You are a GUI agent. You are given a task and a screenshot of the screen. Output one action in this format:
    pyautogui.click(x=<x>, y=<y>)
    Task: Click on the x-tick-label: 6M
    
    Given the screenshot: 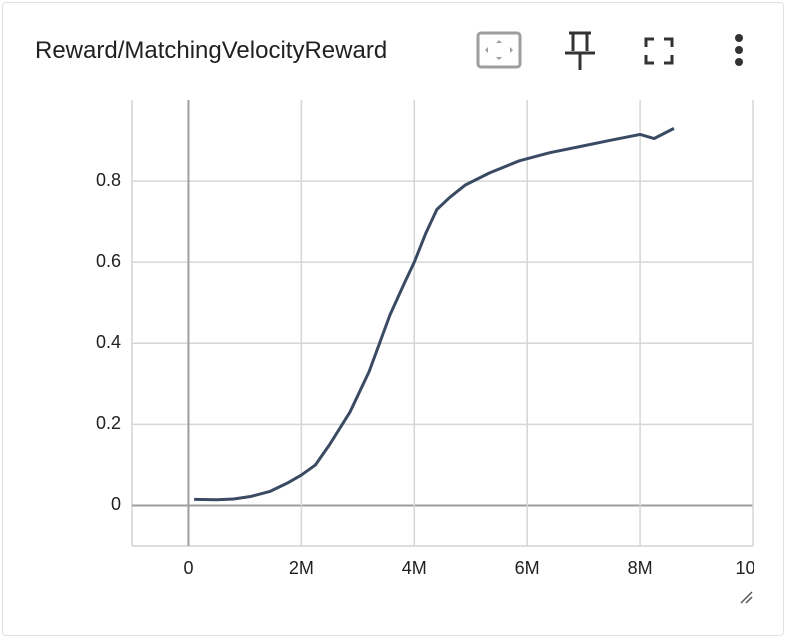 What is the action you would take?
    pyautogui.click(x=527, y=568)
    